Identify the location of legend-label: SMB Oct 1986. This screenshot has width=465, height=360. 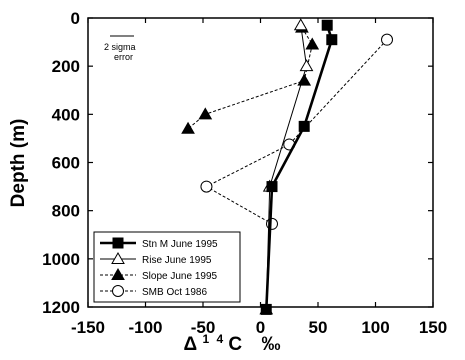
(174, 292).